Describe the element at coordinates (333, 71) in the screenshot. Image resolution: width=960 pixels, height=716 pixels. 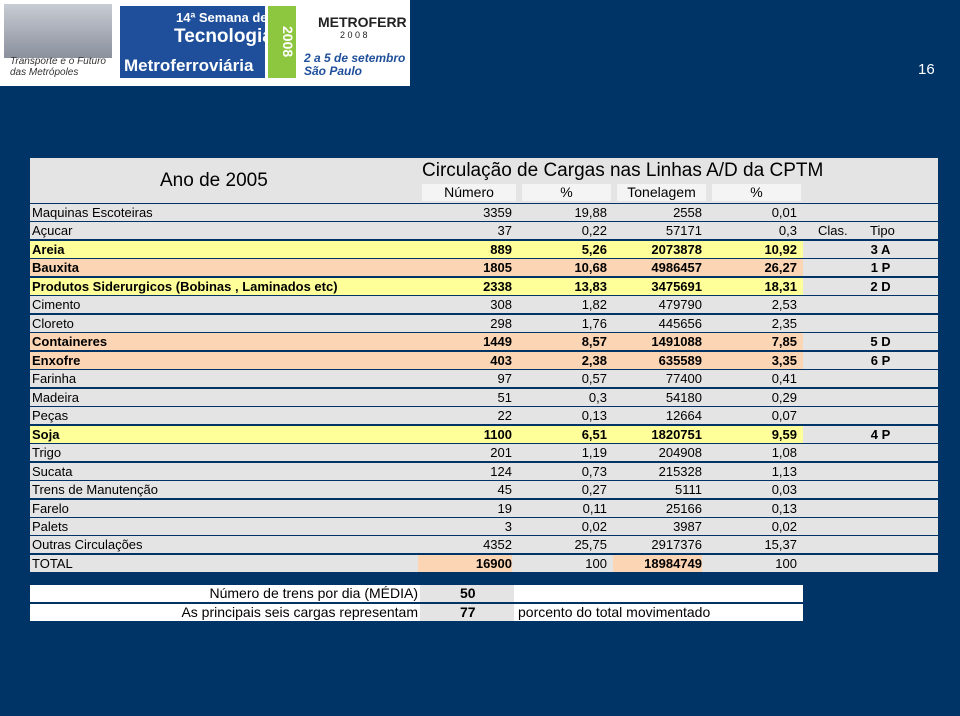
I see `date-text: São Paulo` at that location.